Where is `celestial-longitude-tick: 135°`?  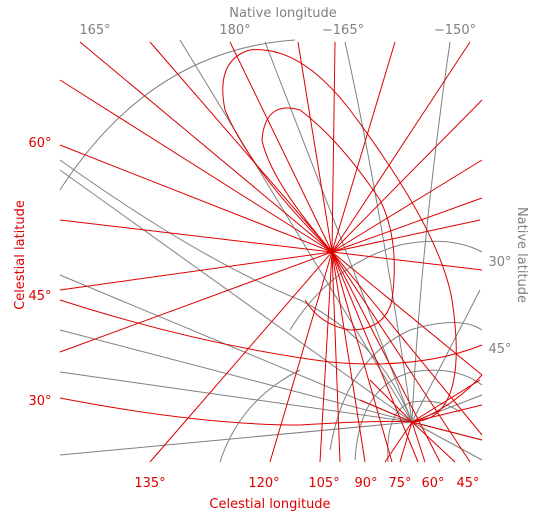 celestial-longitude-tick: 135° is located at coordinates (149, 483).